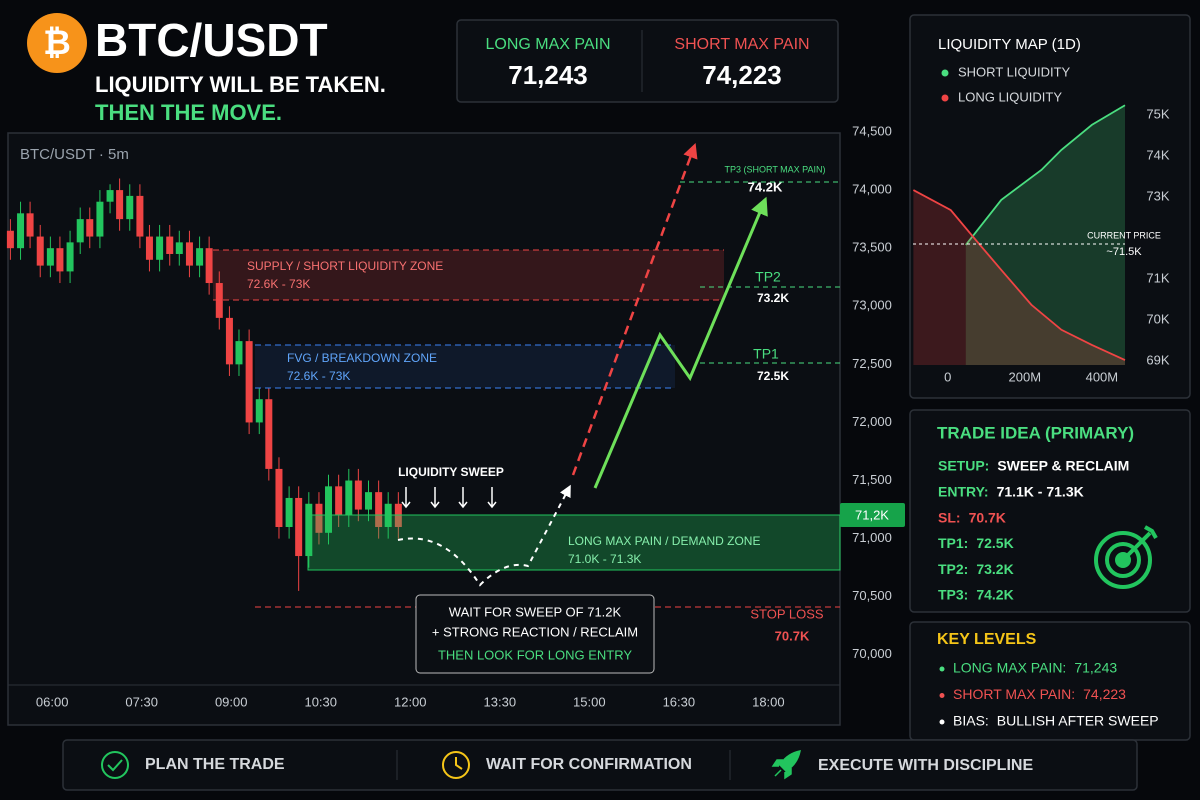 The height and width of the screenshot is (800, 1200). What do you see at coordinates (768, 277) in the screenshot?
I see `tp-label: TP2` at bounding box center [768, 277].